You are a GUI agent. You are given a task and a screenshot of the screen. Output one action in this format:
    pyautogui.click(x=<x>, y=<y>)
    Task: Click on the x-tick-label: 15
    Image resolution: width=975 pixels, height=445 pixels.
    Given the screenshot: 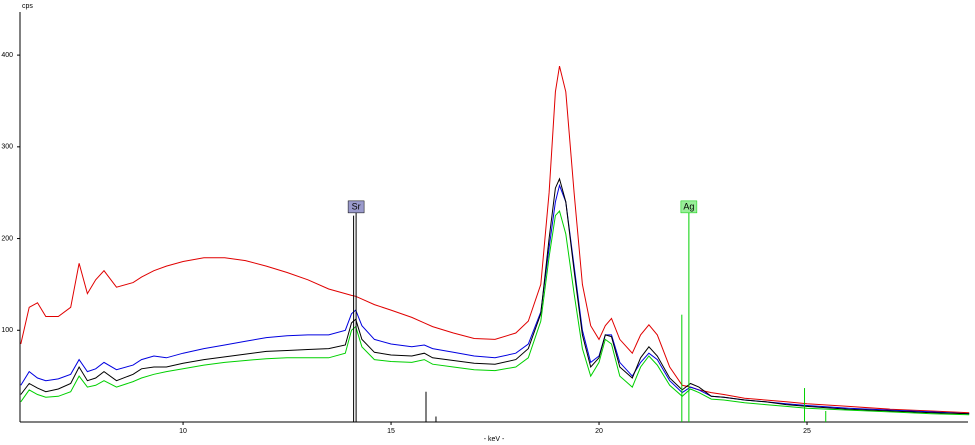 What is the action you would take?
    pyautogui.click(x=391, y=431)
    